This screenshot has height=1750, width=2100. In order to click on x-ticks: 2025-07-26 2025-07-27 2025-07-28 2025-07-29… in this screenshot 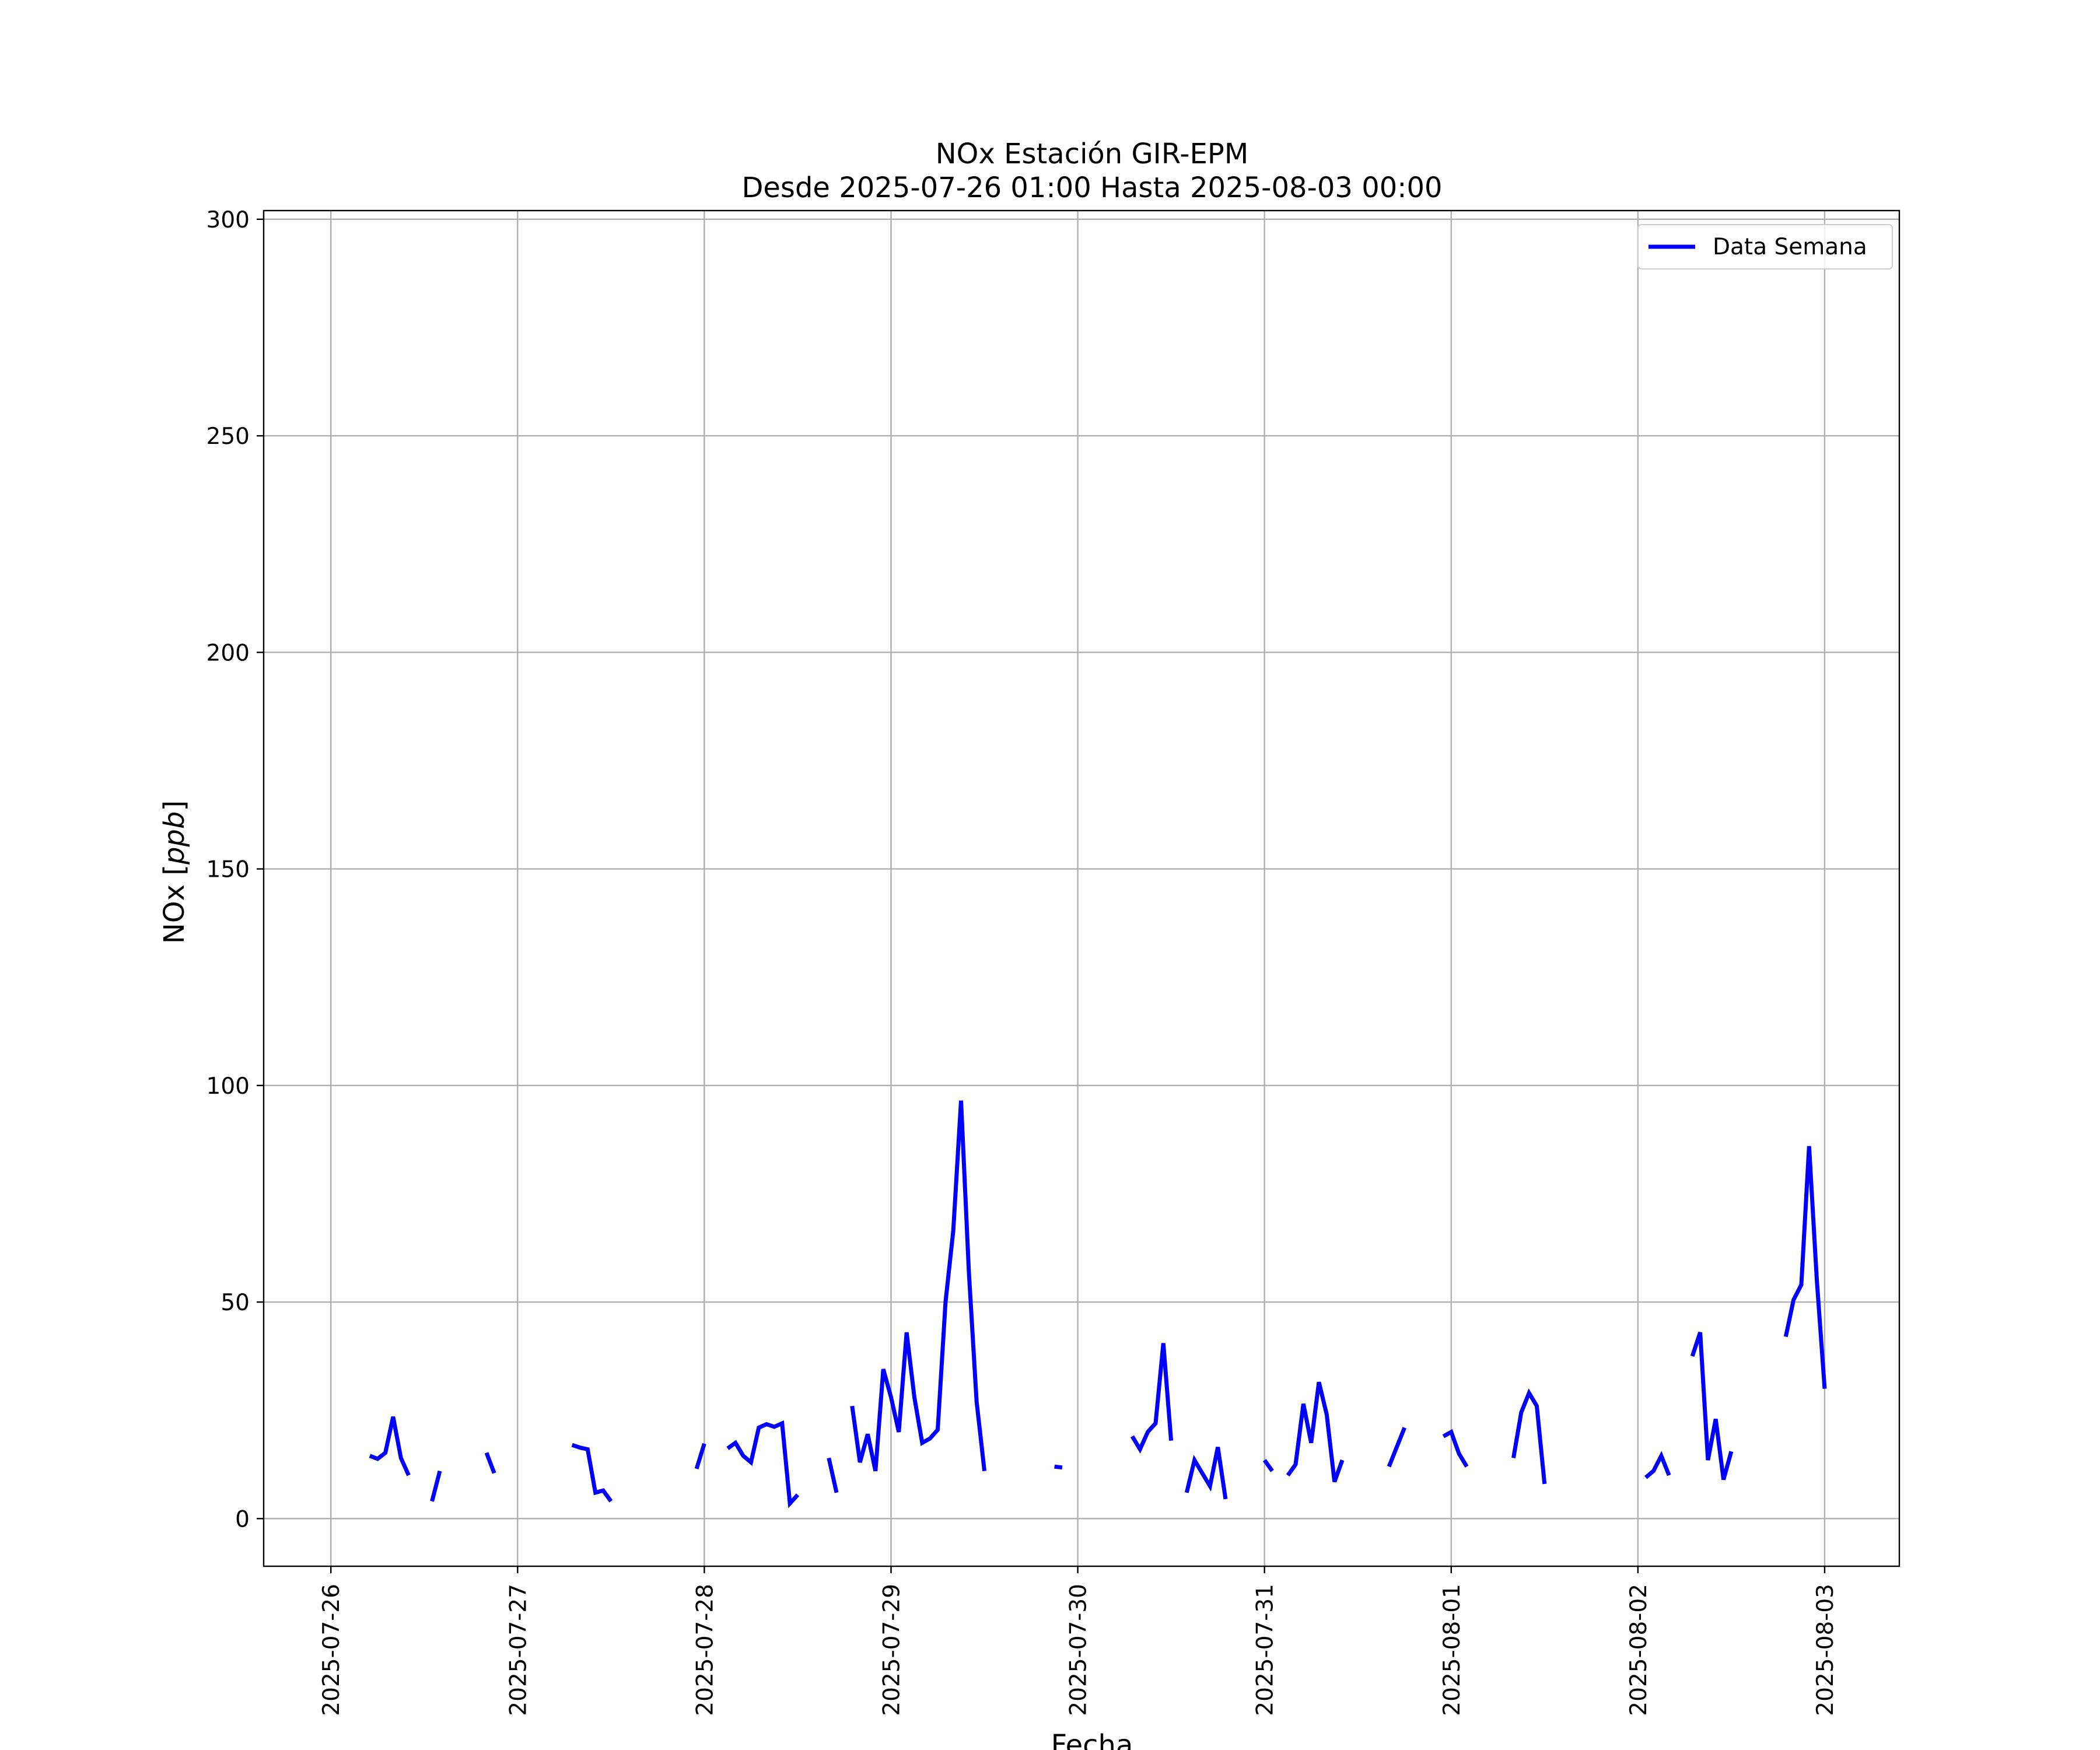, I will do `click(1078, 1641)`.